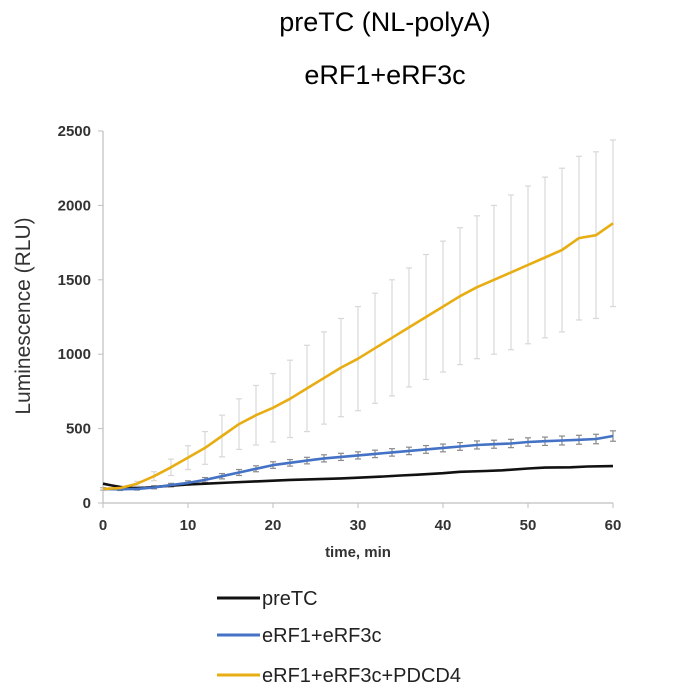 This screenshot has width=680, height=698. Describe the element at coordinates (361, 676) in the screenshot. I see `legend-label: eRF1+eRF3c+PDCD4` at that location.